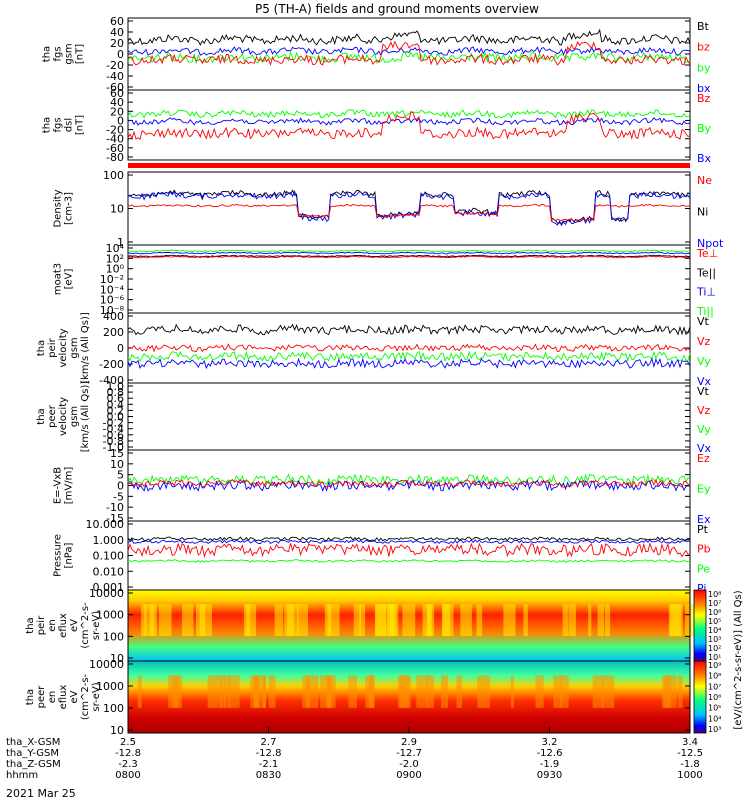 This screenshot has height=800, width=750. What do you see at coordinates (111, 380) in the screenshot?
I see `y-tick-label: -400` at bounding box center [111, 380].